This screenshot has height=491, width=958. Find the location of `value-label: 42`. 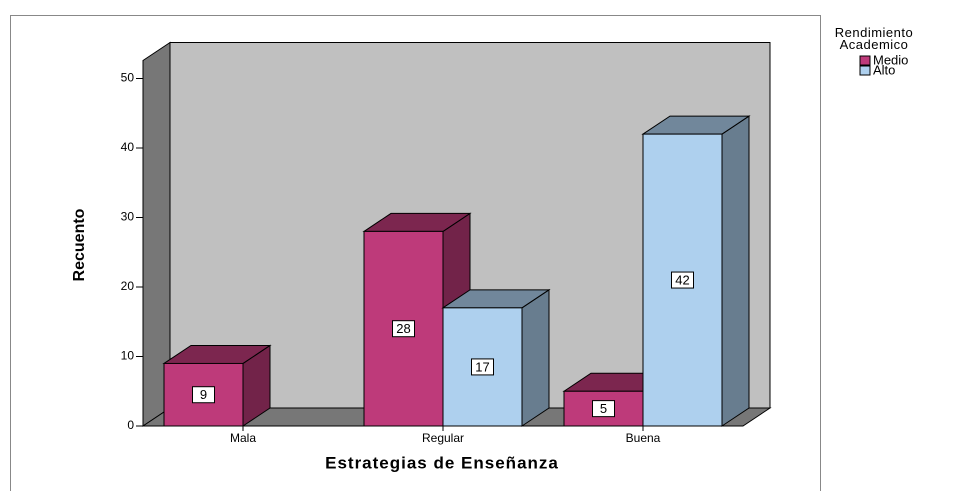

value-label: 42 is located at coordinates (682, 279).